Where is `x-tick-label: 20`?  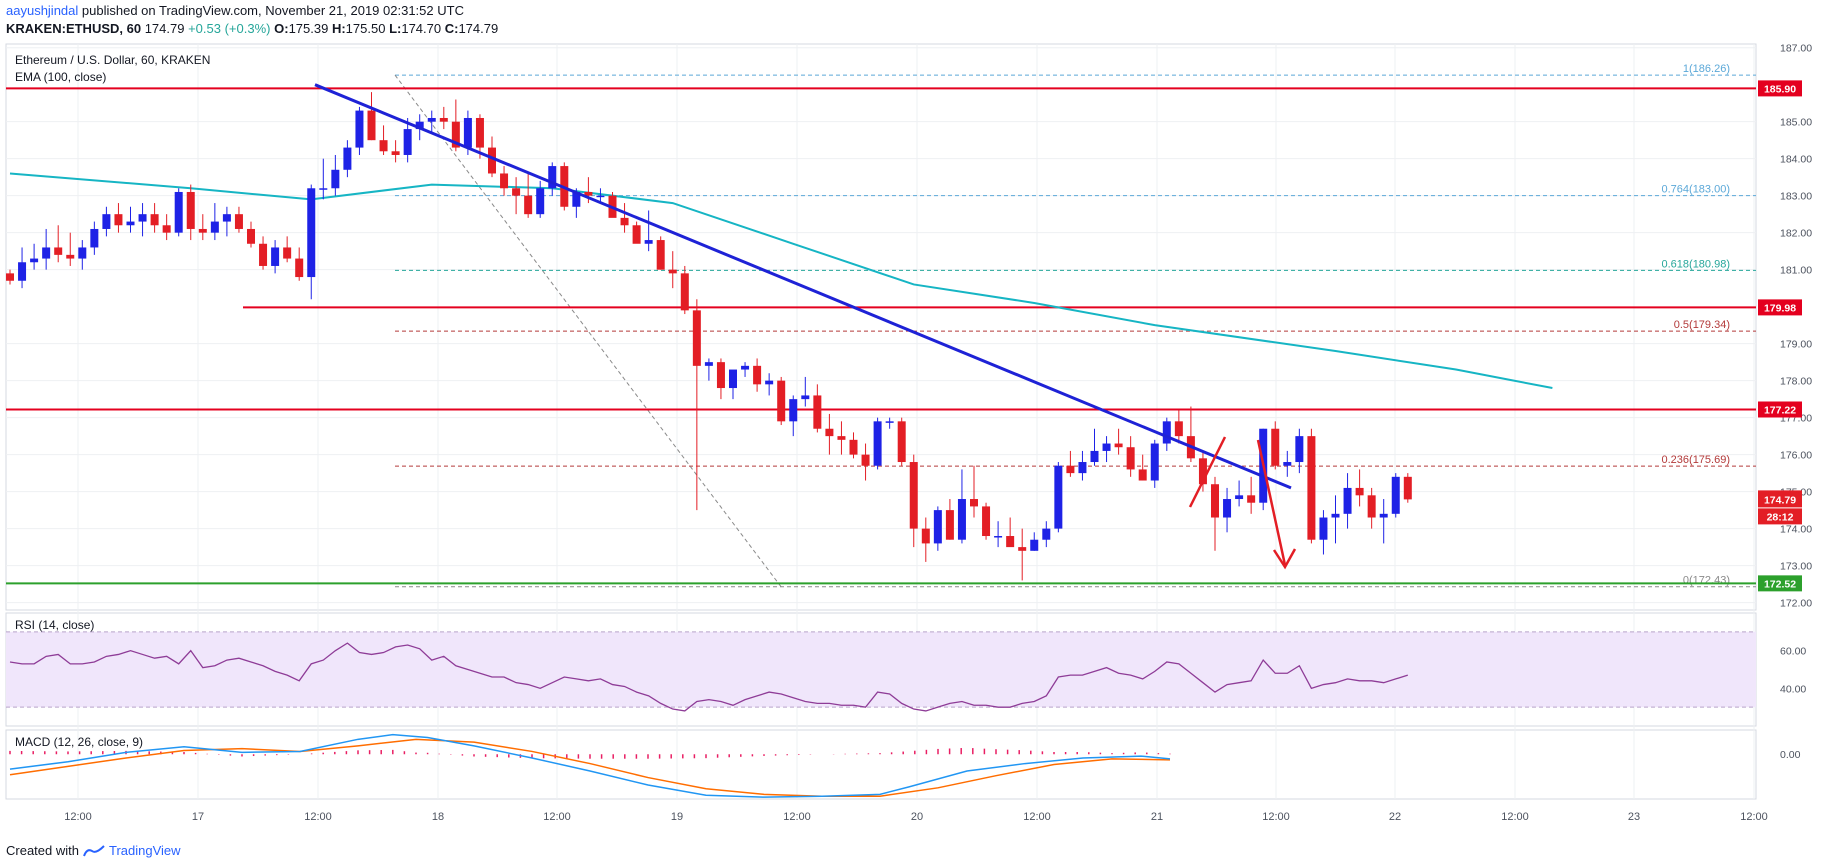 x-tick-label: 20 is located at coordinates (917, 817).